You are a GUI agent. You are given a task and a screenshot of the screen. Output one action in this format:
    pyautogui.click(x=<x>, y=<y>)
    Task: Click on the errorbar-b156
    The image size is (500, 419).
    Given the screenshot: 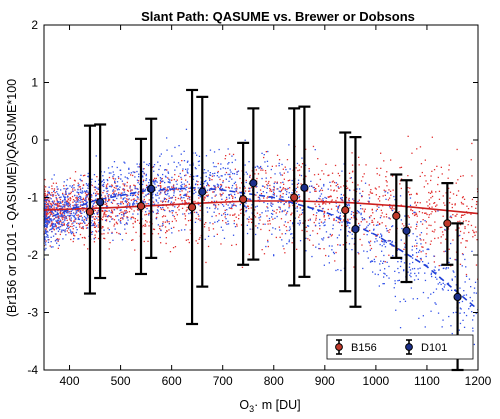 What is the action you would take?
    pyautogui.click(x=345, y=212)
    